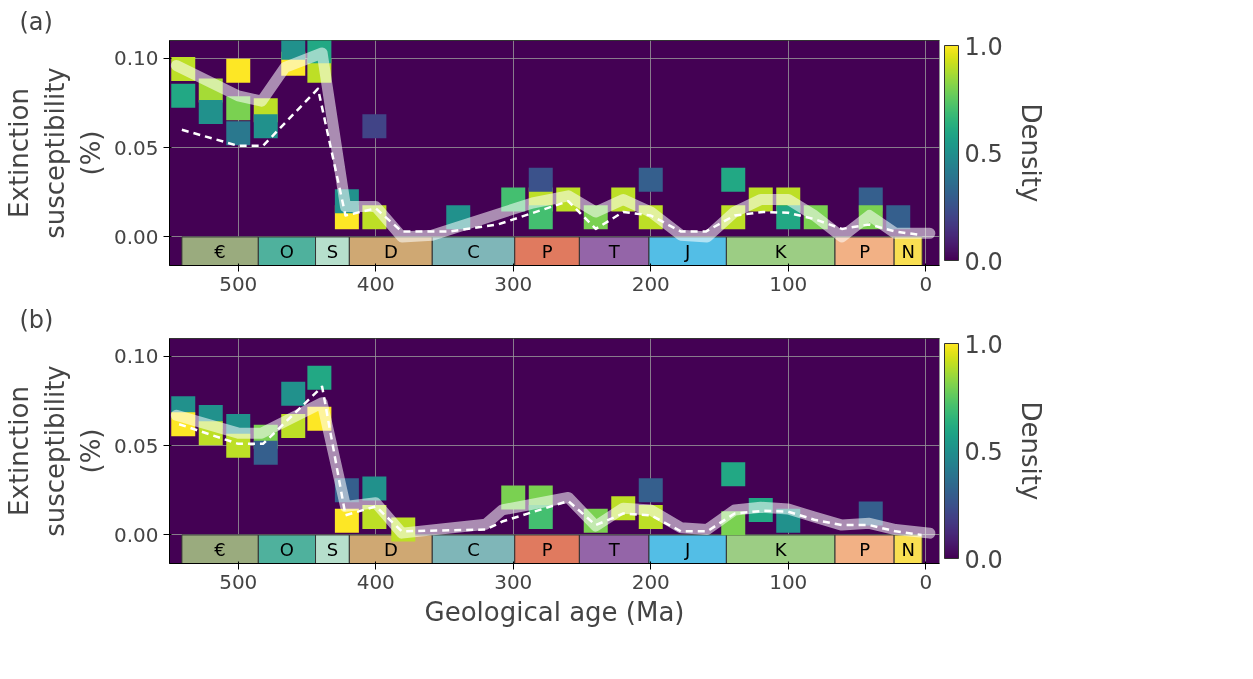 The width and height of the screenshot is (1253, 679). Describe the element at coordinates (220, 549) in the screenshot. I see `band-label: €` at that location.